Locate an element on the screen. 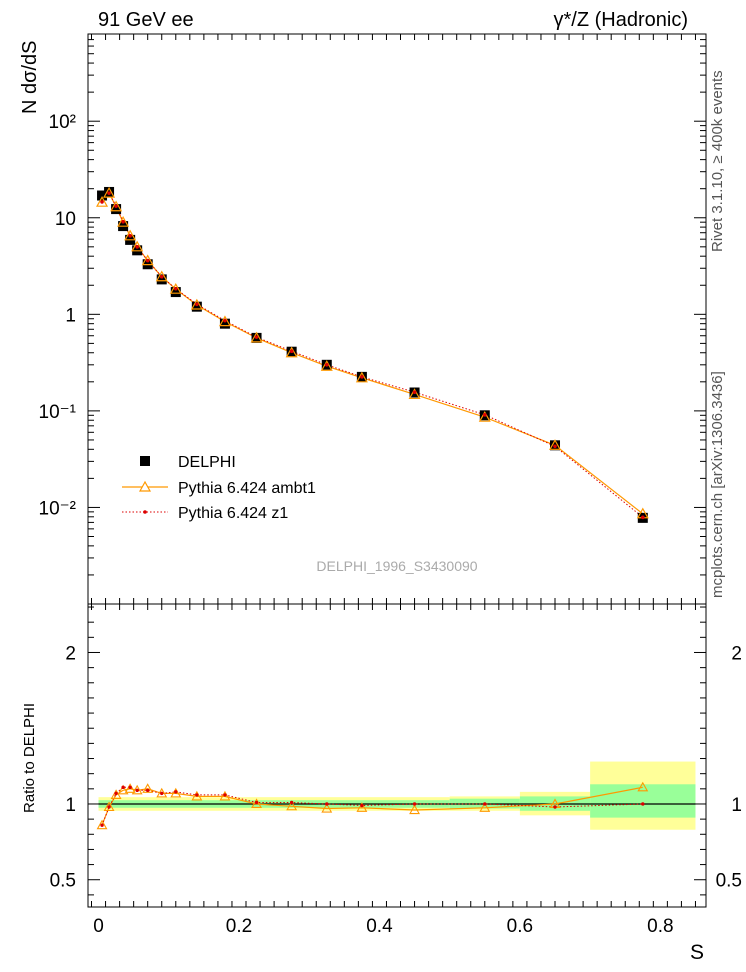  main-y-axis-title: N dσ/dS is located at coordinates (30, 78).